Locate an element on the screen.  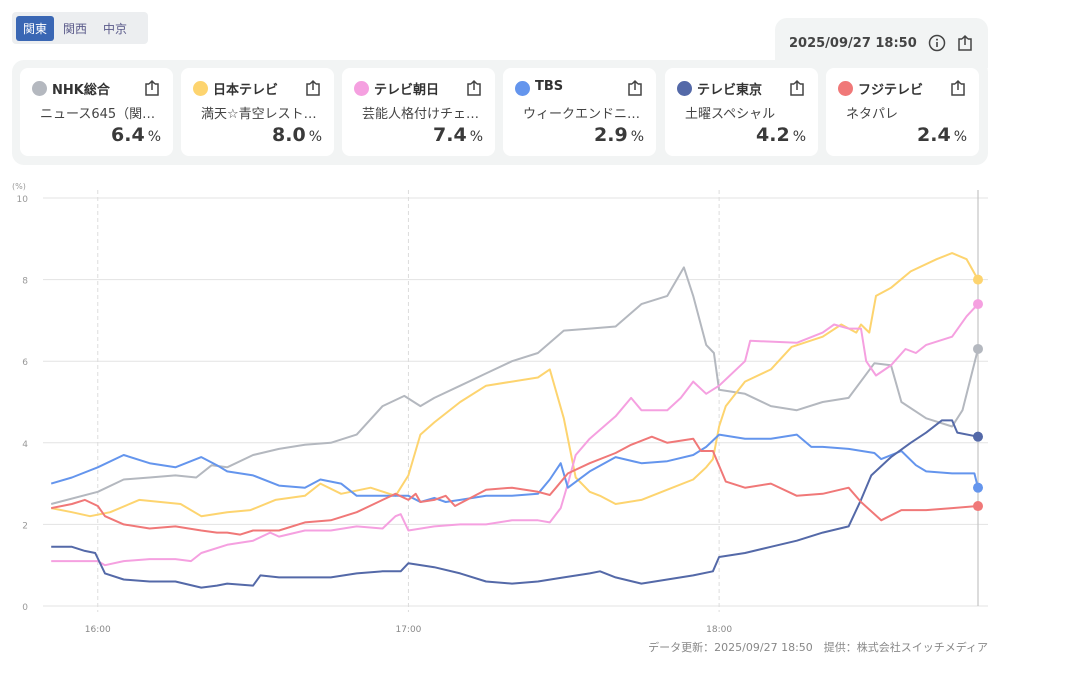
channel-card: 日本テレビ 満天☆青空レストラン 8.0% is located at coordinates (257, 112).